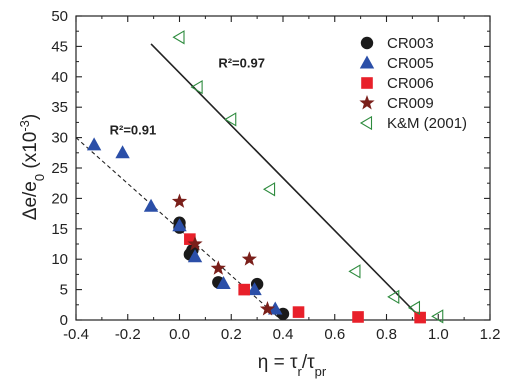 The width and height of the screenshot is (510, 382). What do you see at coordinates (231, 334) in the screenshot?
I see `x-tick-label: 0.2` at bounding box center [231, 334].